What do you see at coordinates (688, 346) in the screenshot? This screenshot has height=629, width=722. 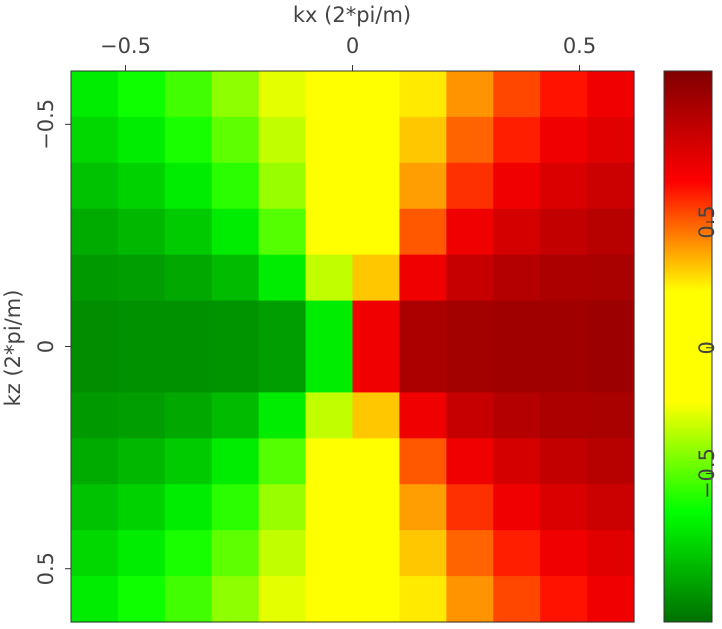 I see `colorbar` at bounding box center [688, 346].